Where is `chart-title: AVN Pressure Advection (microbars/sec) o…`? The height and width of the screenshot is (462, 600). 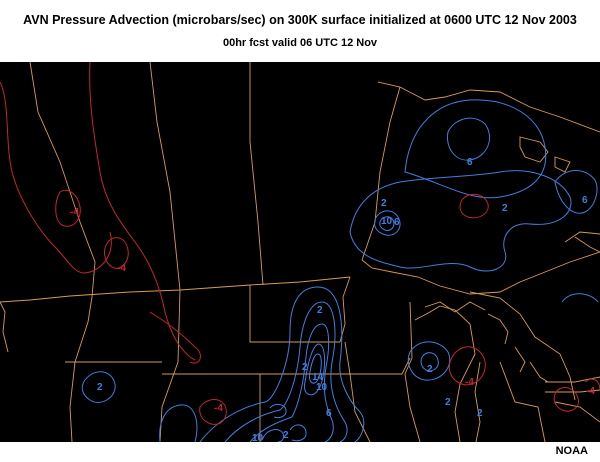 chart-title: AVN Pressure Advection (microbars/sec) o… is located at coordinates (300, 20).